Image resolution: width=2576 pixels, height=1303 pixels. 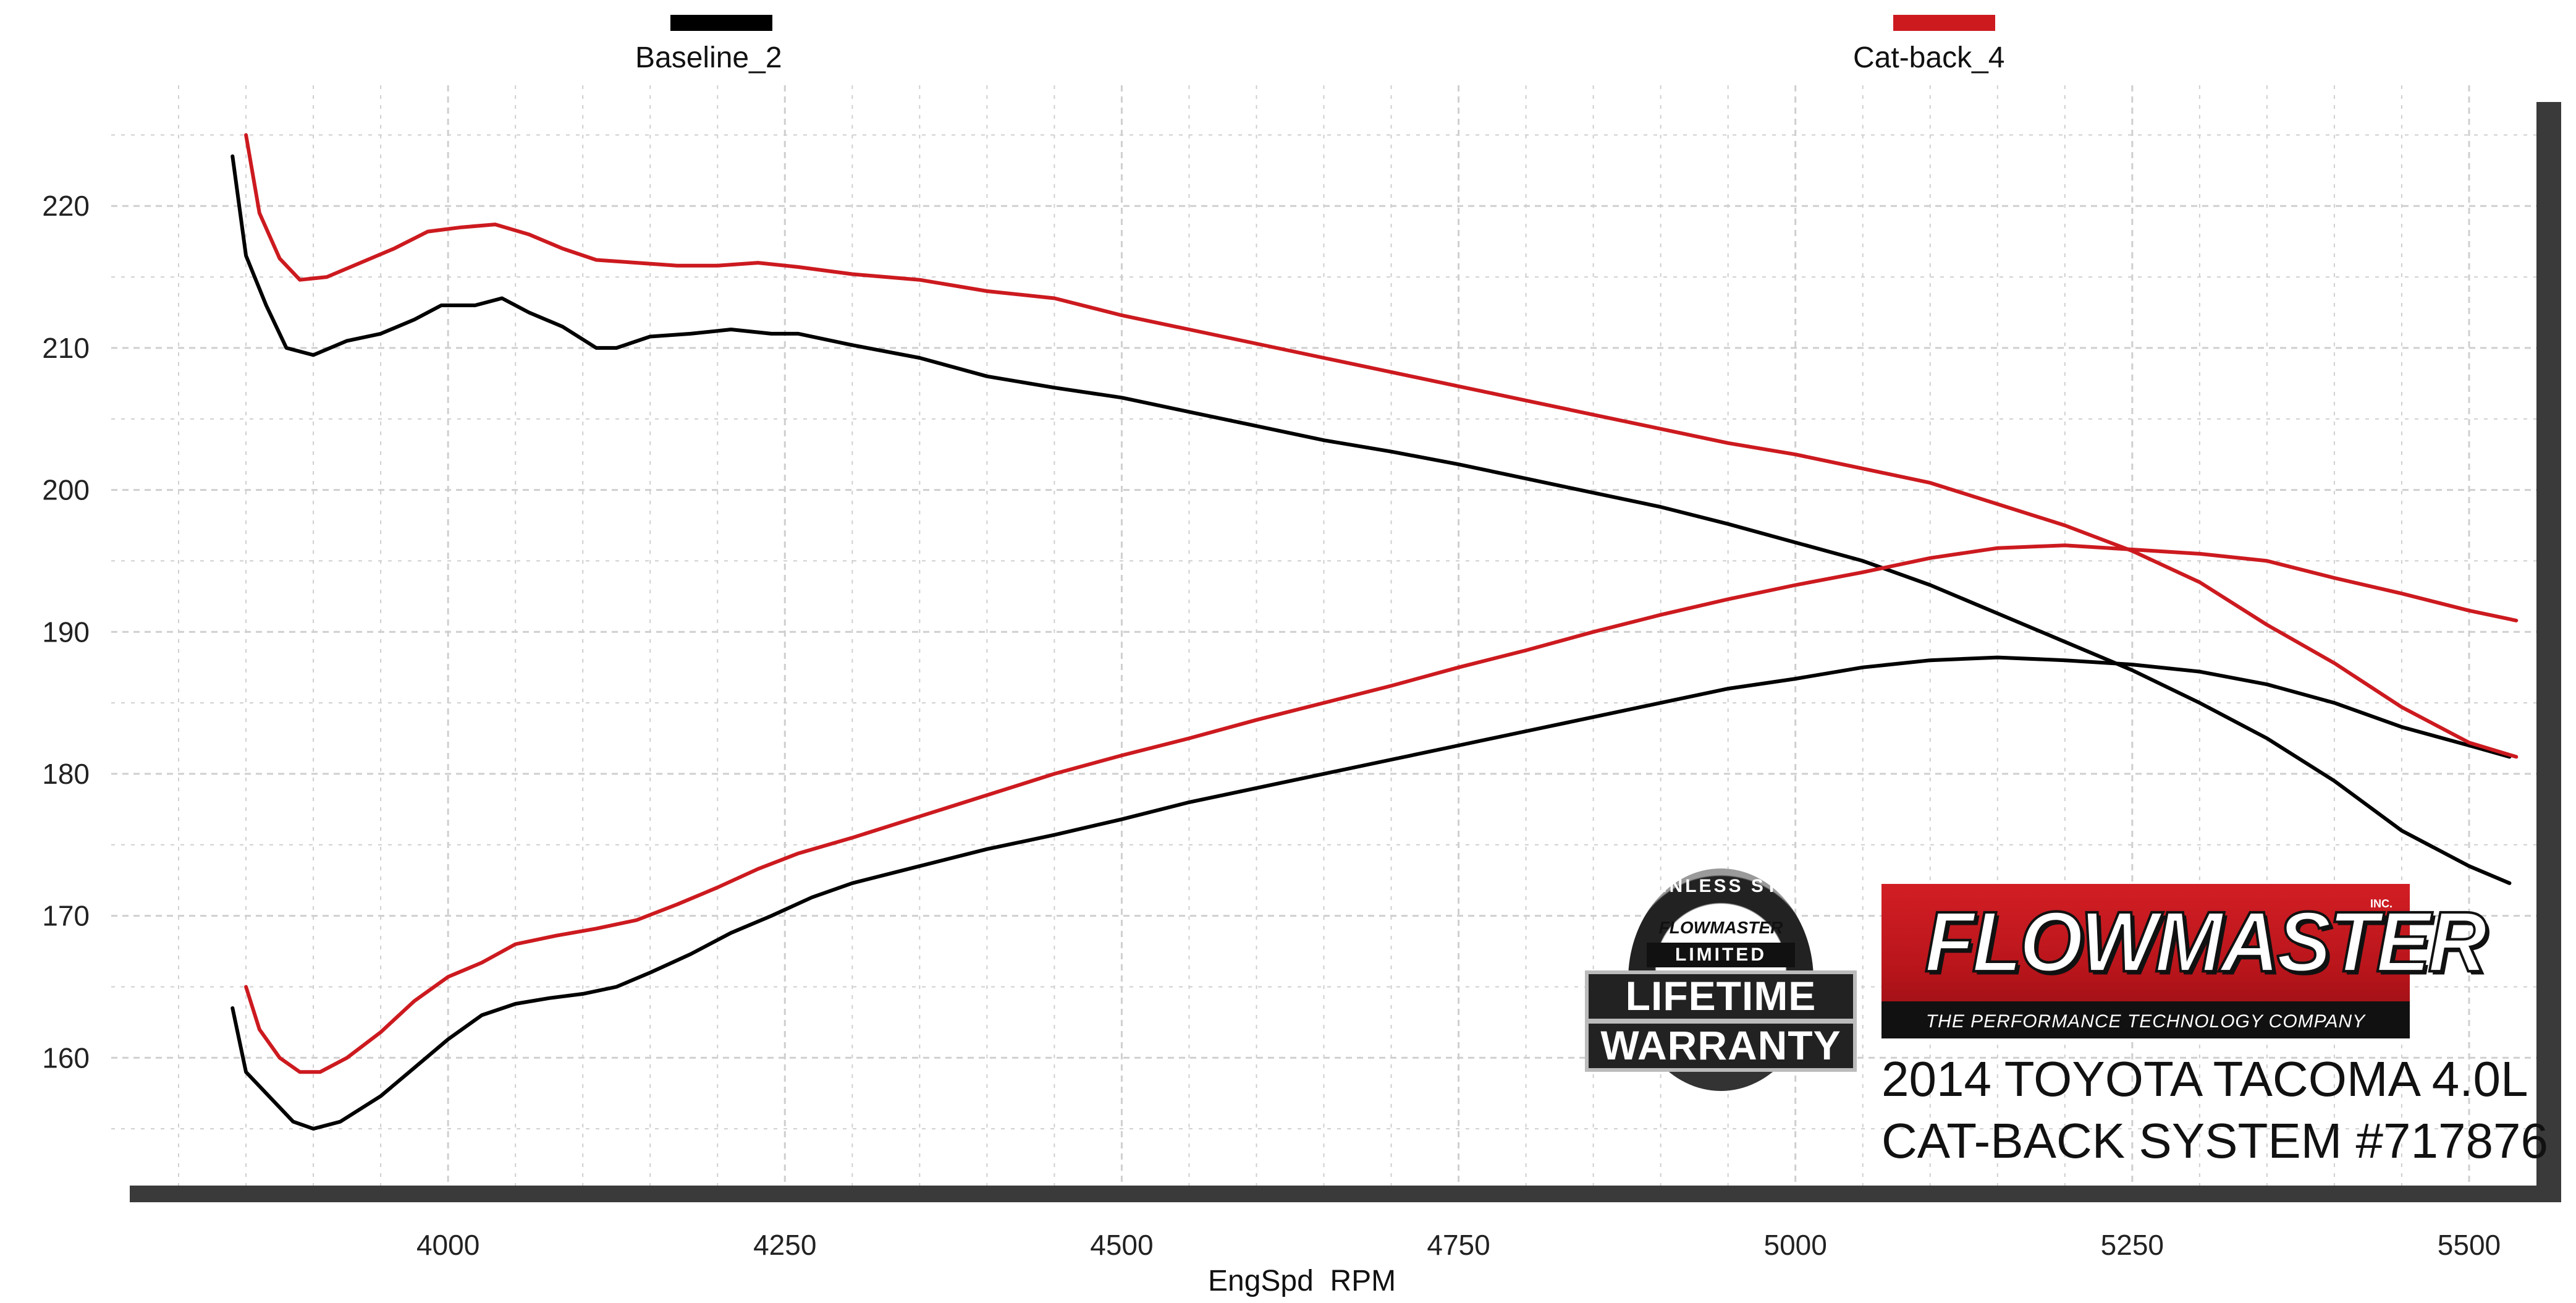 I want to click on badge-brand: FLOWMASTER, so click(x=1720, y=928).